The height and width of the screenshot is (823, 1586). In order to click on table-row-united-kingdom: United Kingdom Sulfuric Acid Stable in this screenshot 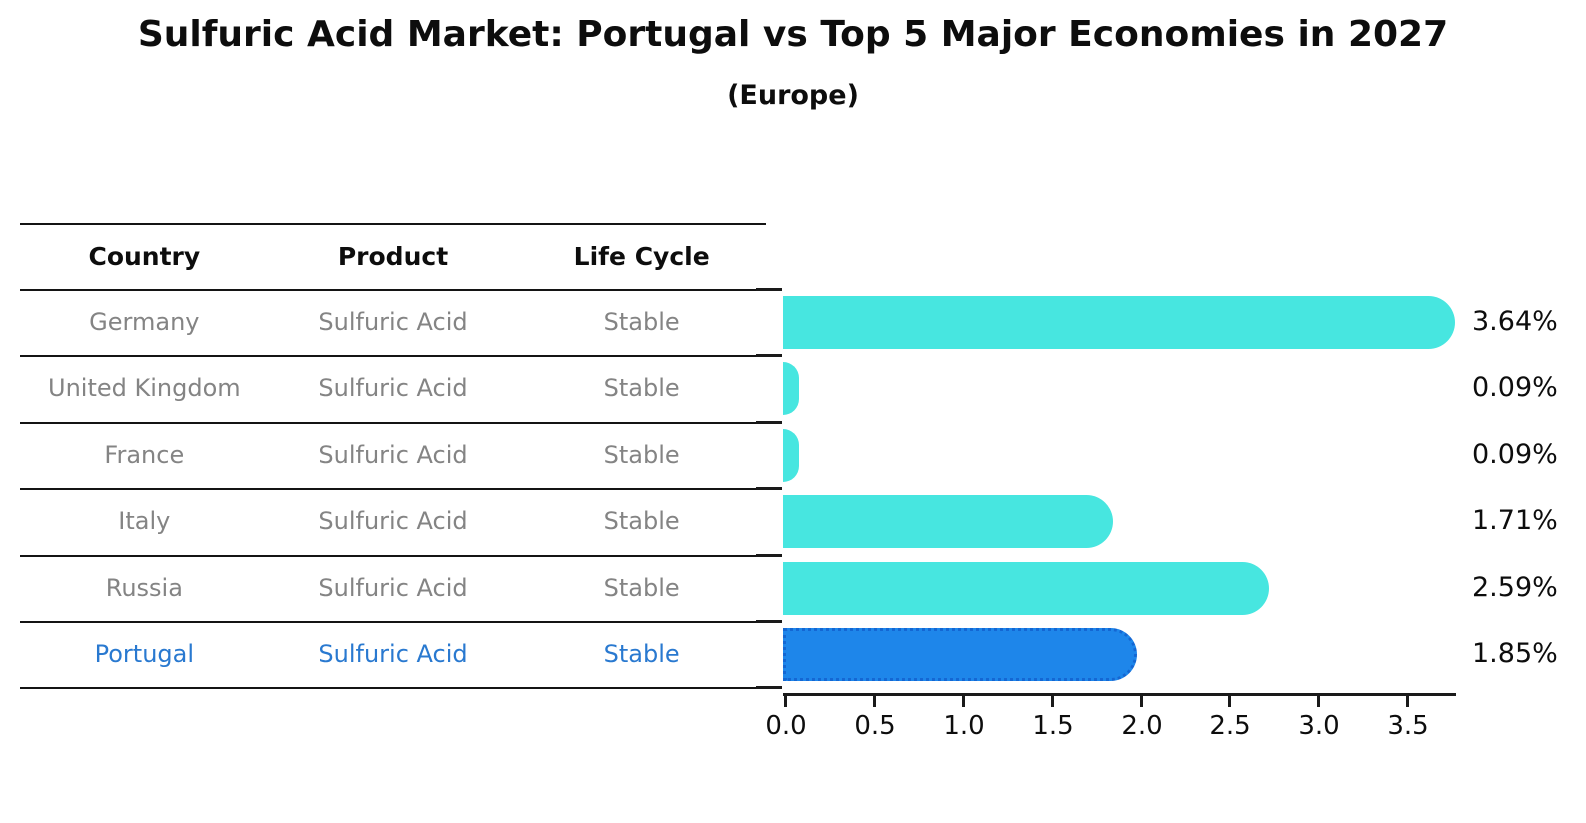, I will do `click(393, 388)`.